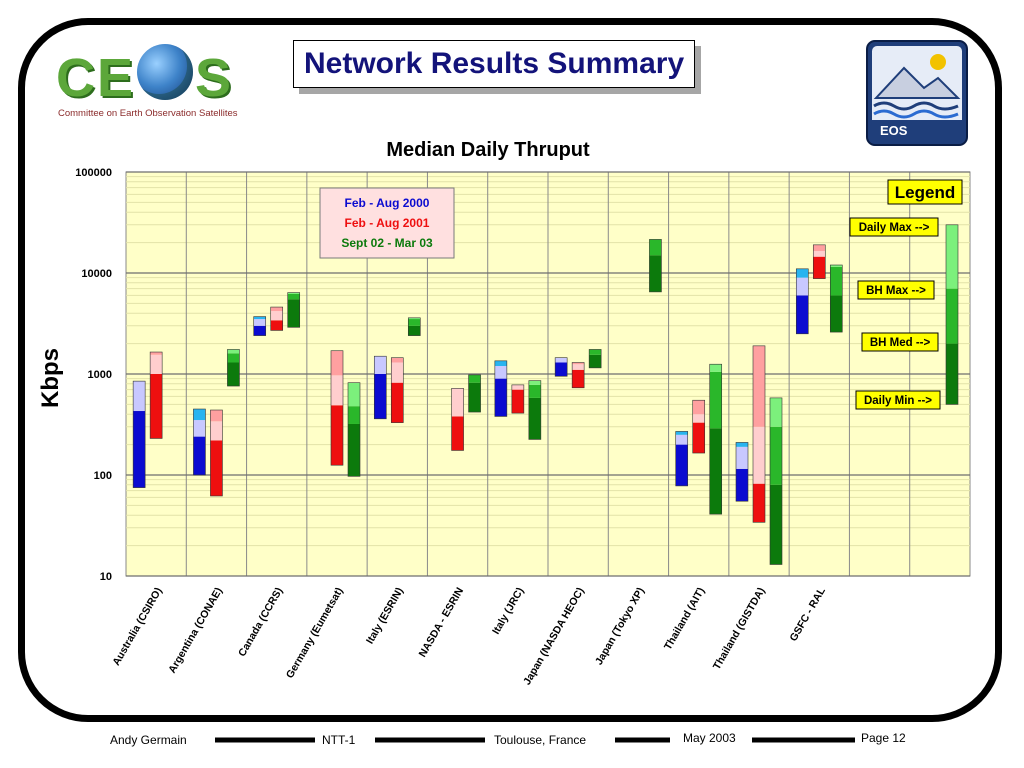  I want to click on chart-title: Median Daily Thruput, so click(488, 150).